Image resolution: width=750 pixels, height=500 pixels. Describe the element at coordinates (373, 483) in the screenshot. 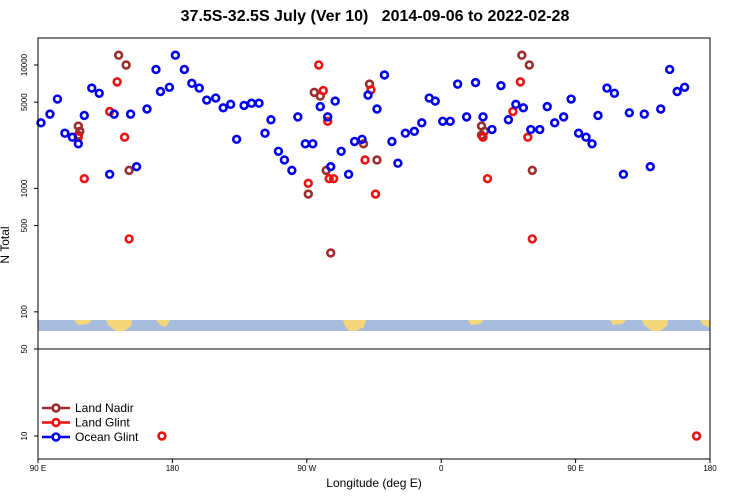

I see `x-axis-title: Longitude (deg E)` at that location.